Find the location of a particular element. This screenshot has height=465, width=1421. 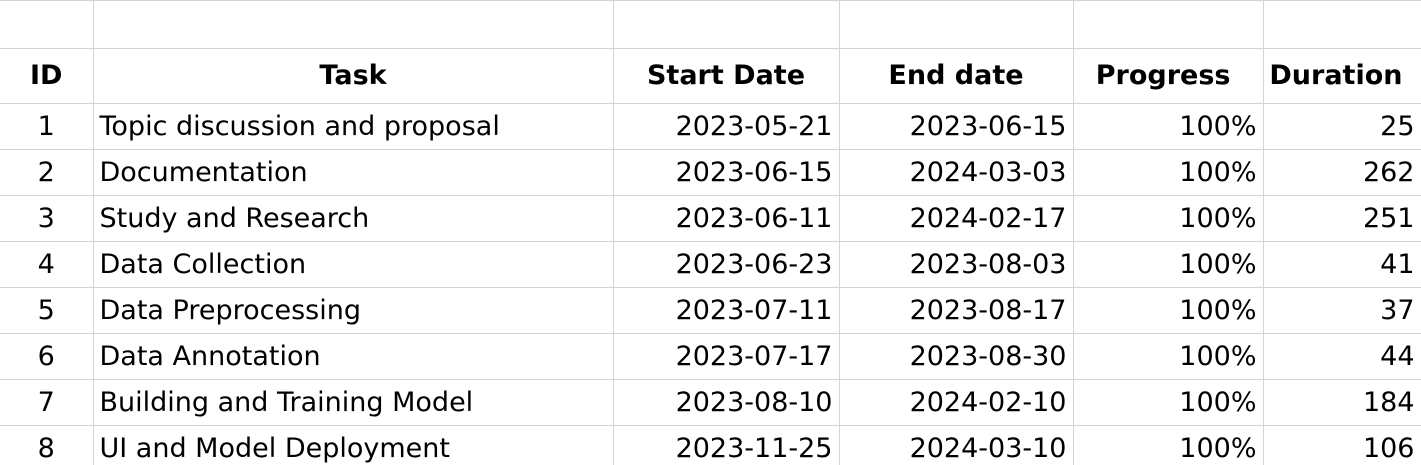

cell-end-date: 2024-02-10 is located at coordinates (956, 402).